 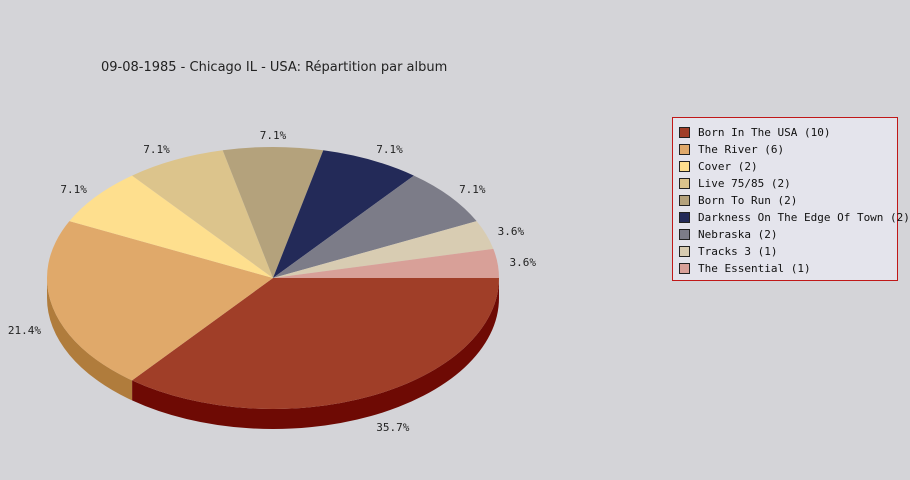 What do you see at coordinates (754, 268) in the screenshot?
I see `legend-label: The Essential (1)` at bounding box center [754, 268].